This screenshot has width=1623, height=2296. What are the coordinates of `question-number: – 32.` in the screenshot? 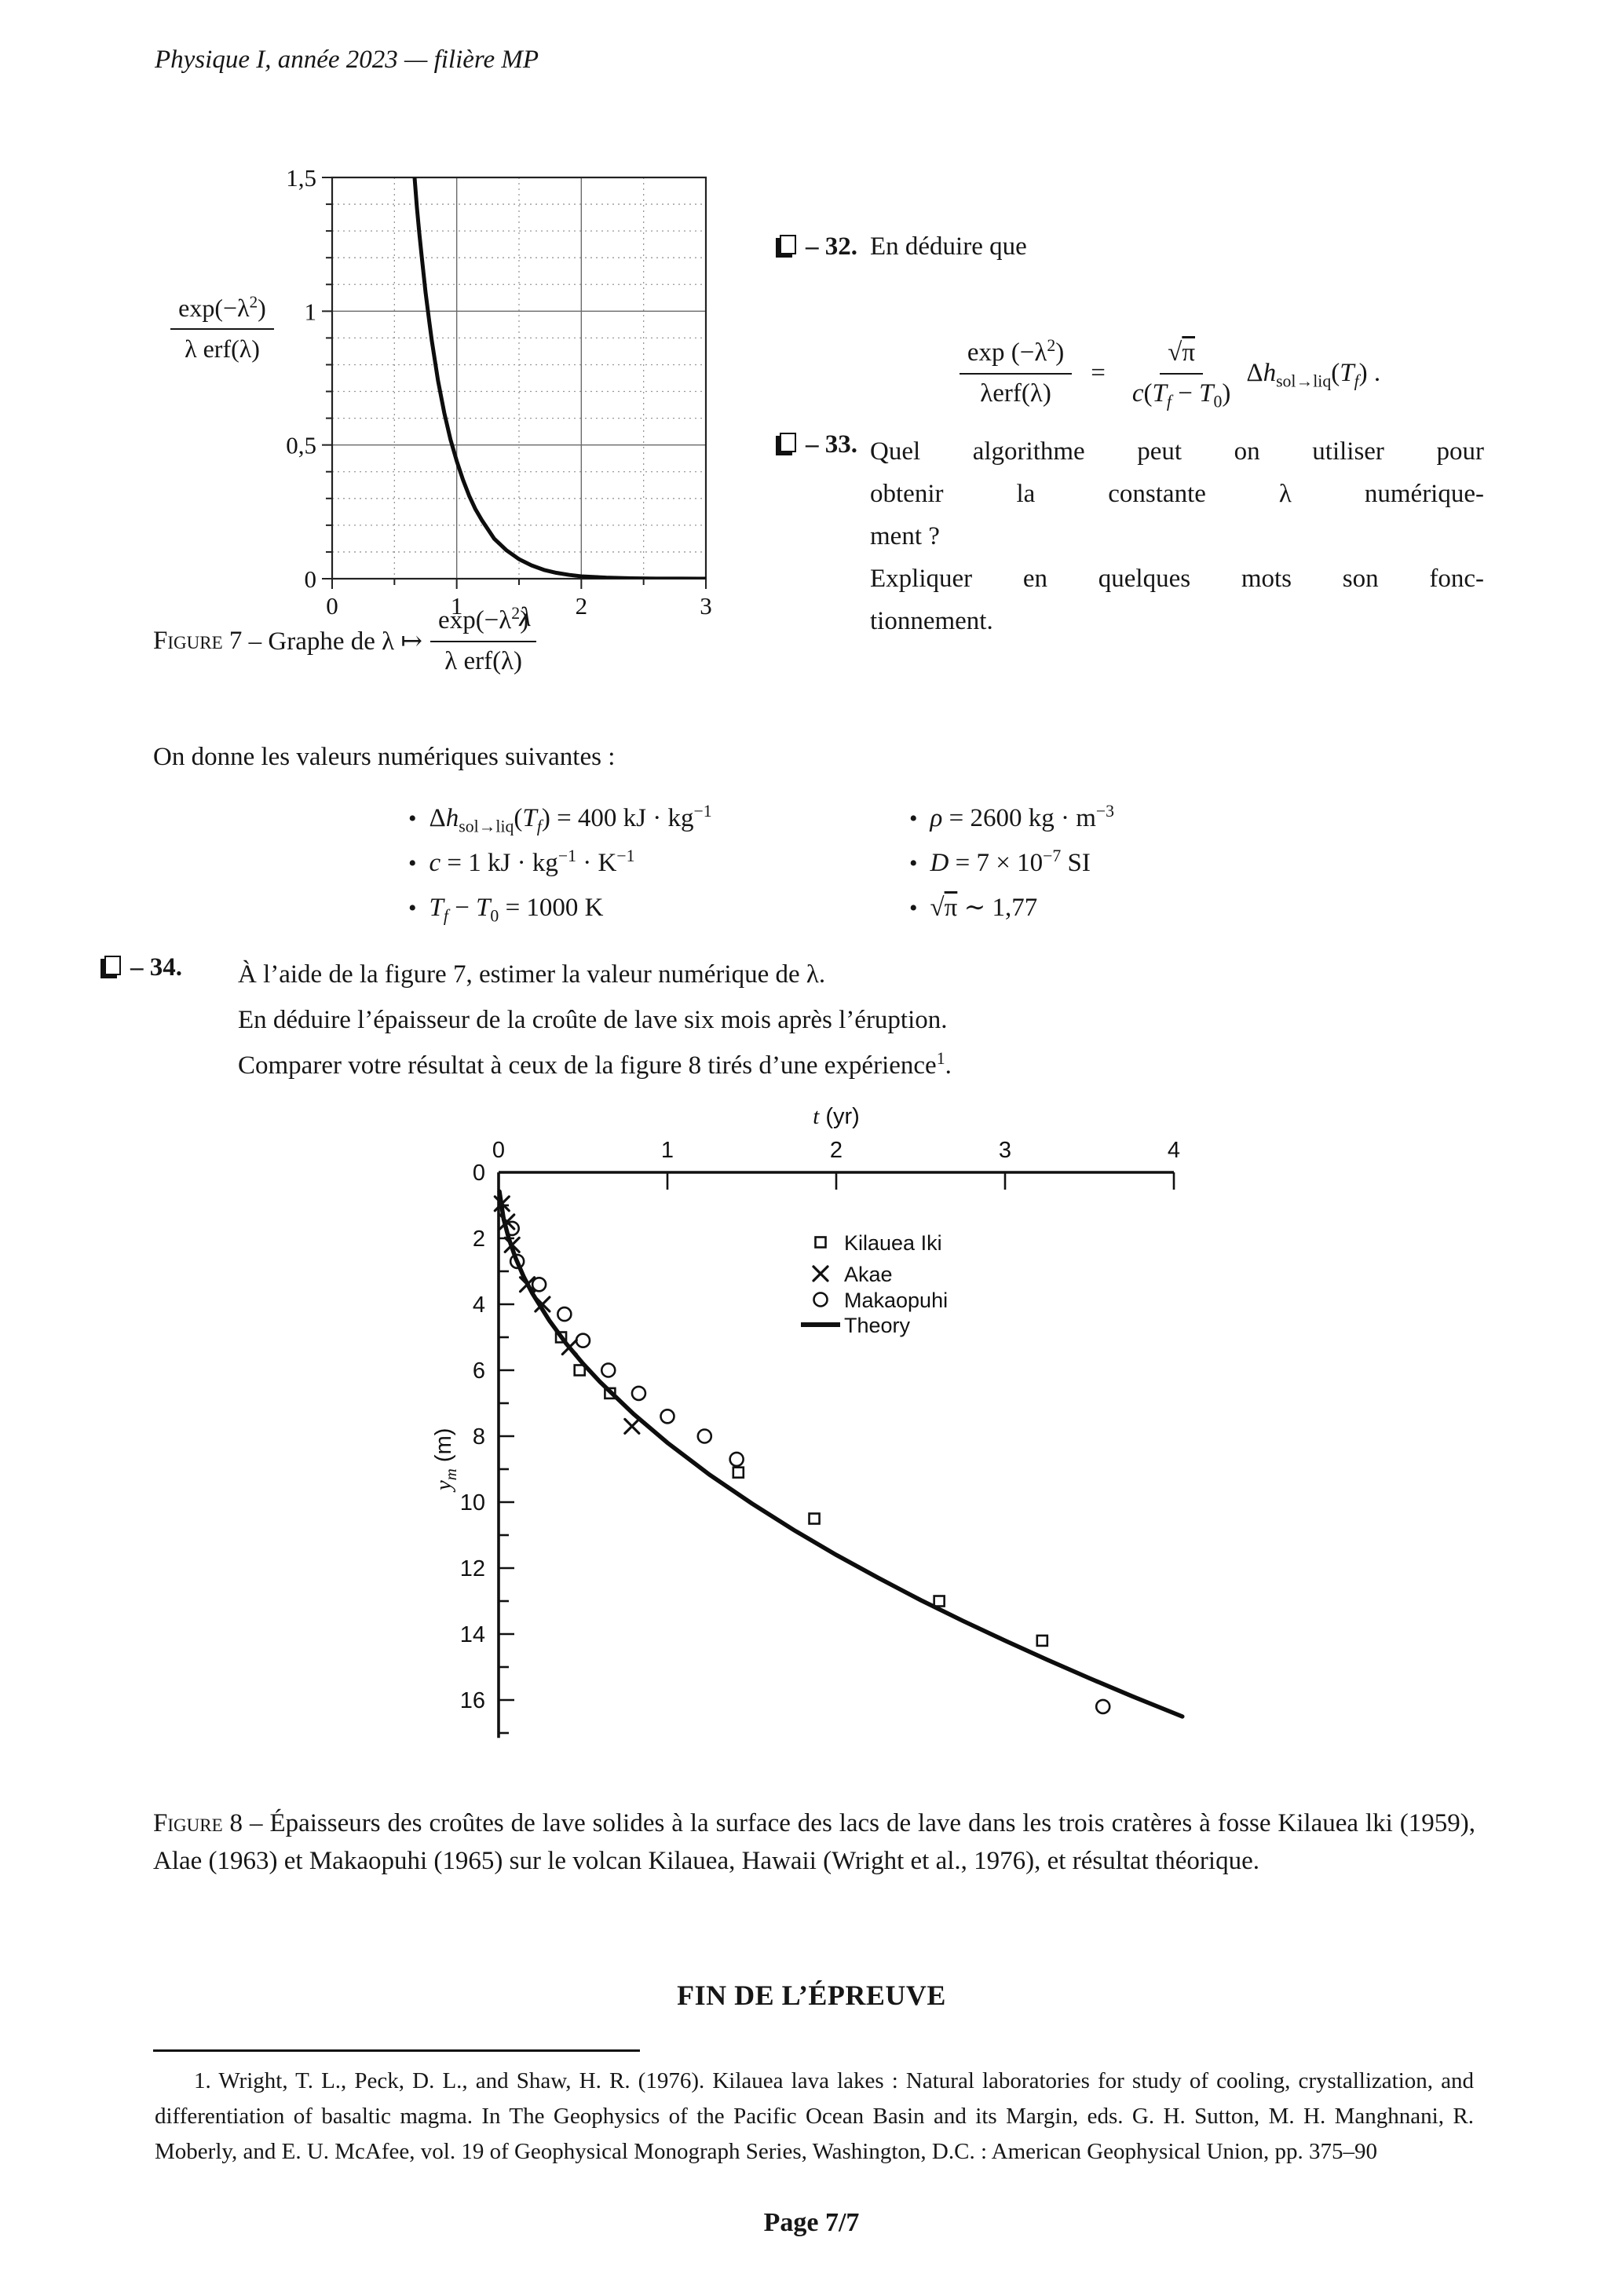 It's located at (831, 247).